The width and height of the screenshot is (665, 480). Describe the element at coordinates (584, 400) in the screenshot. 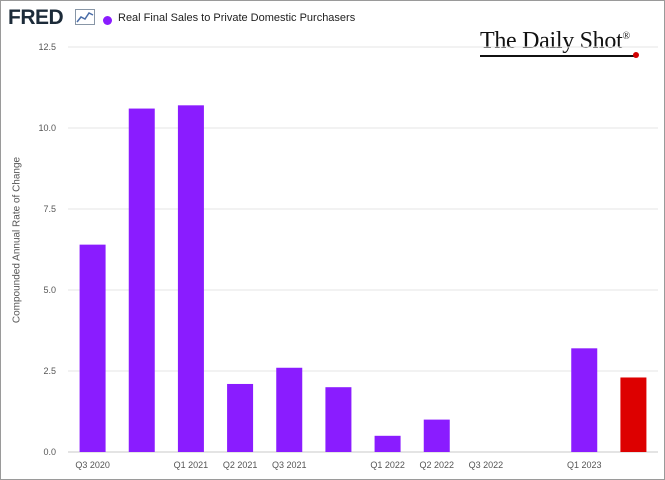

I see `bar-q1-2023` at that location.